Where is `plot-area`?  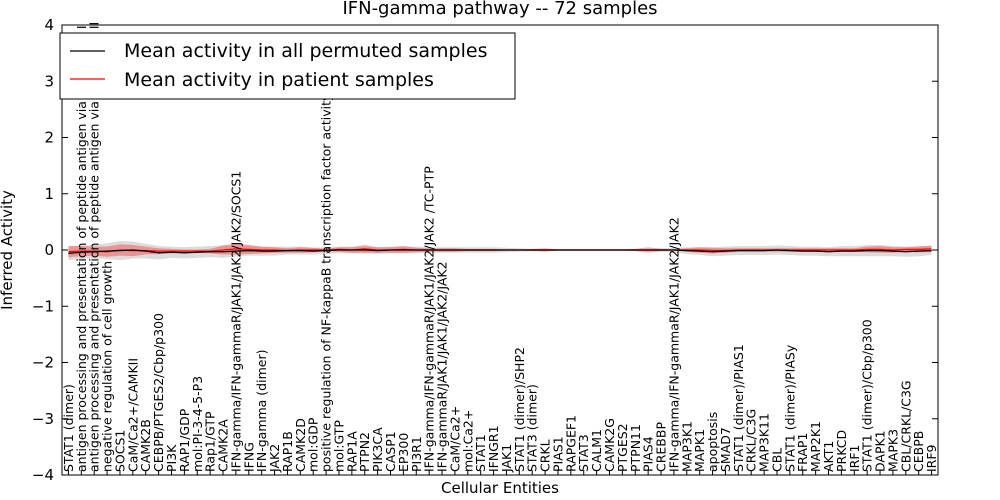
plot-area is located at coordinates (500, 251).